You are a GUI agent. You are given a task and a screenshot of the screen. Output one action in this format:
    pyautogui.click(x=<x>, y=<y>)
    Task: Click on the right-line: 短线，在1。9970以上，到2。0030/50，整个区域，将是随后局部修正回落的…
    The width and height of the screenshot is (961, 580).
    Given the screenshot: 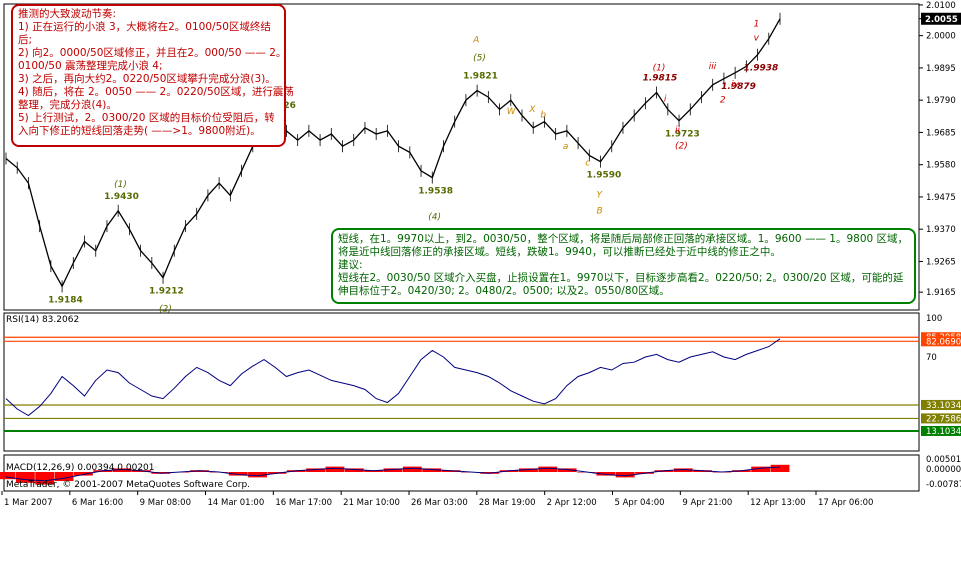 What is the action you would take?
    pyautogui.click(x=623, y=239)
    